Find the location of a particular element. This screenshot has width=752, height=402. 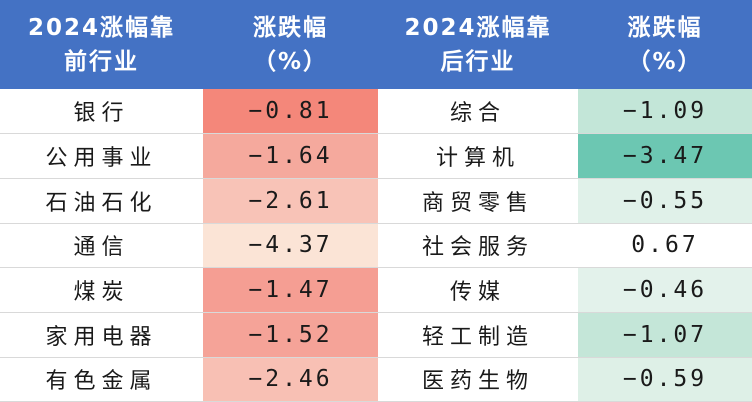

header-line: 前行业 is located at coordinates (101, 61).